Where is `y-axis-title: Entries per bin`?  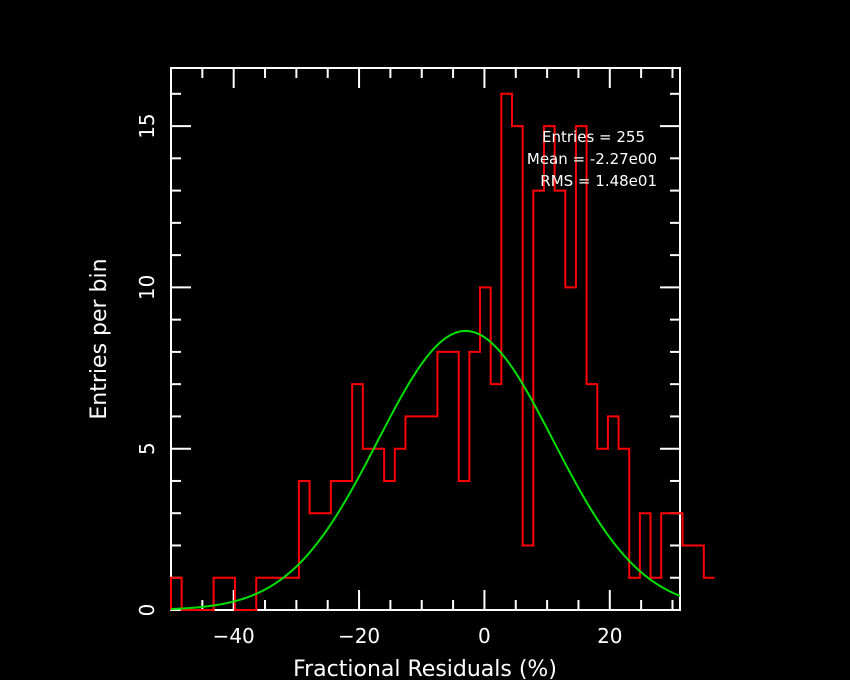
y-axis-title: Entries per bin is located at coordinates (99, 338).